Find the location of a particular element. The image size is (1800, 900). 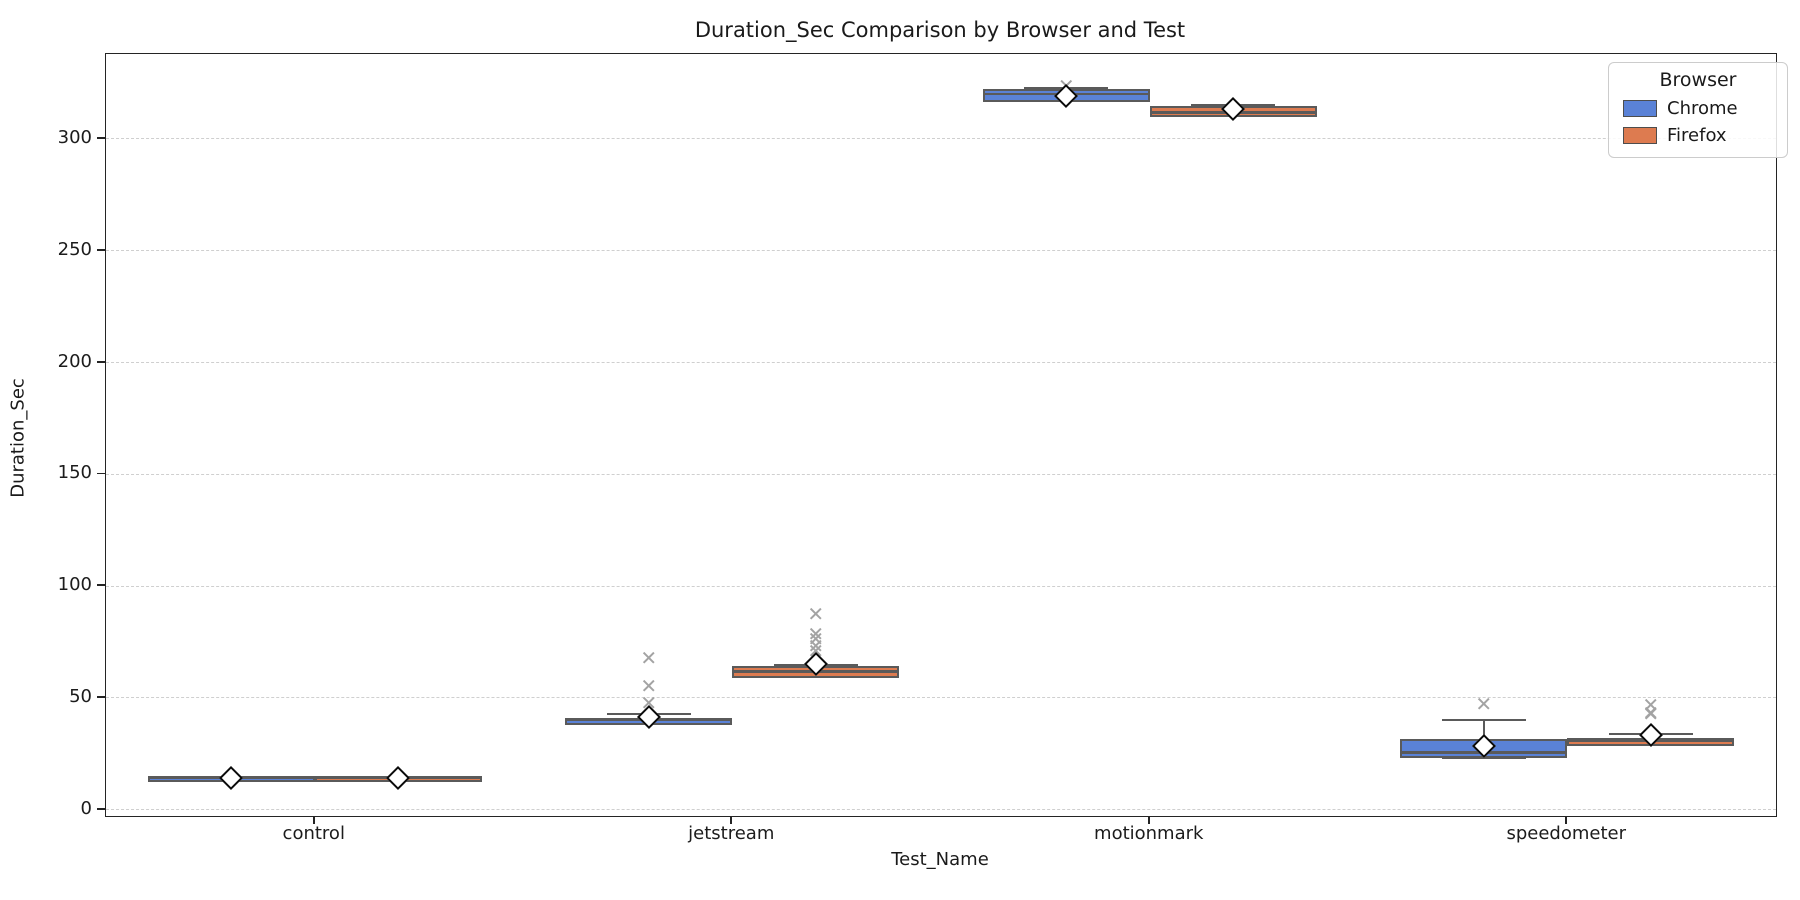

legend-label-firefox: Firefox is located at coordinates (1697, 135).